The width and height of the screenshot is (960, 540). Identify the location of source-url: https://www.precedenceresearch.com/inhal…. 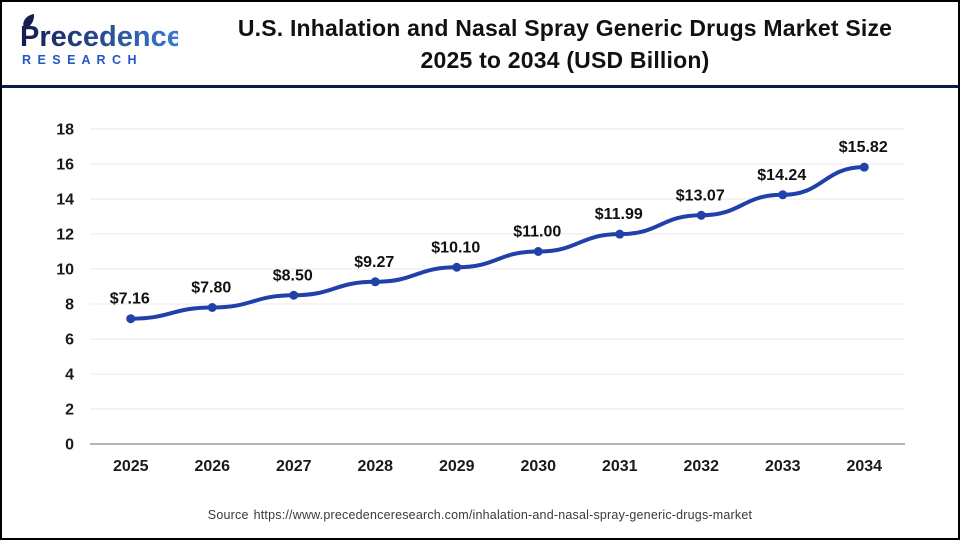
(503, 515).